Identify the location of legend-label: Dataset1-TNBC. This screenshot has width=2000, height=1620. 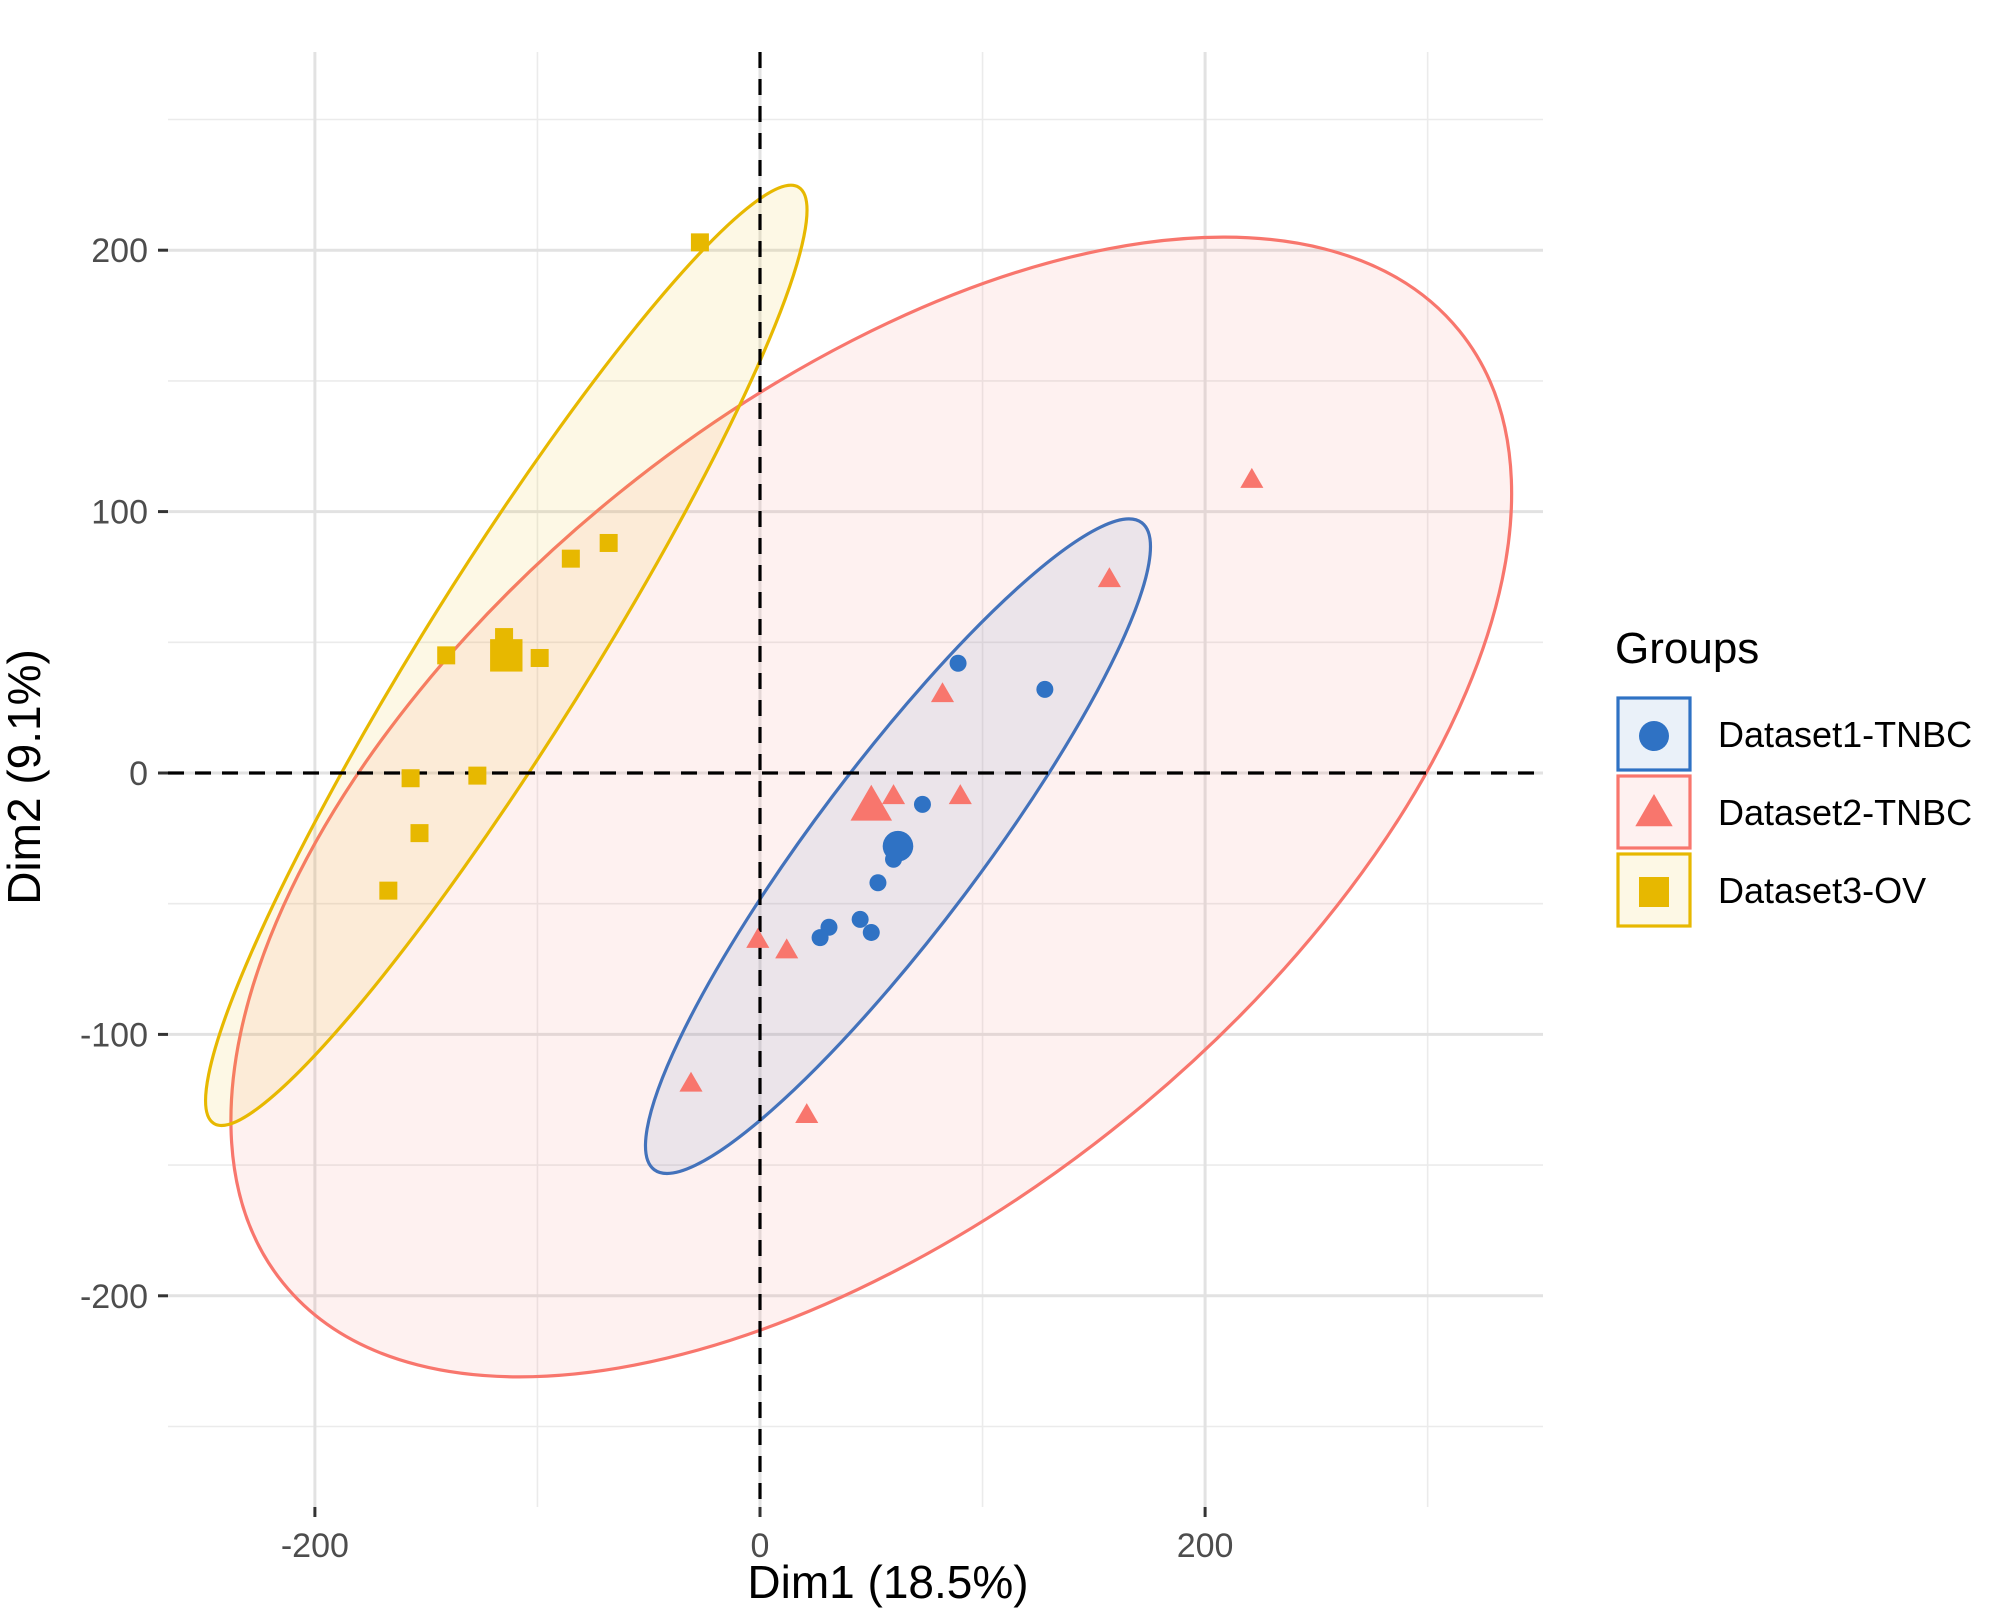
(1845, 734).